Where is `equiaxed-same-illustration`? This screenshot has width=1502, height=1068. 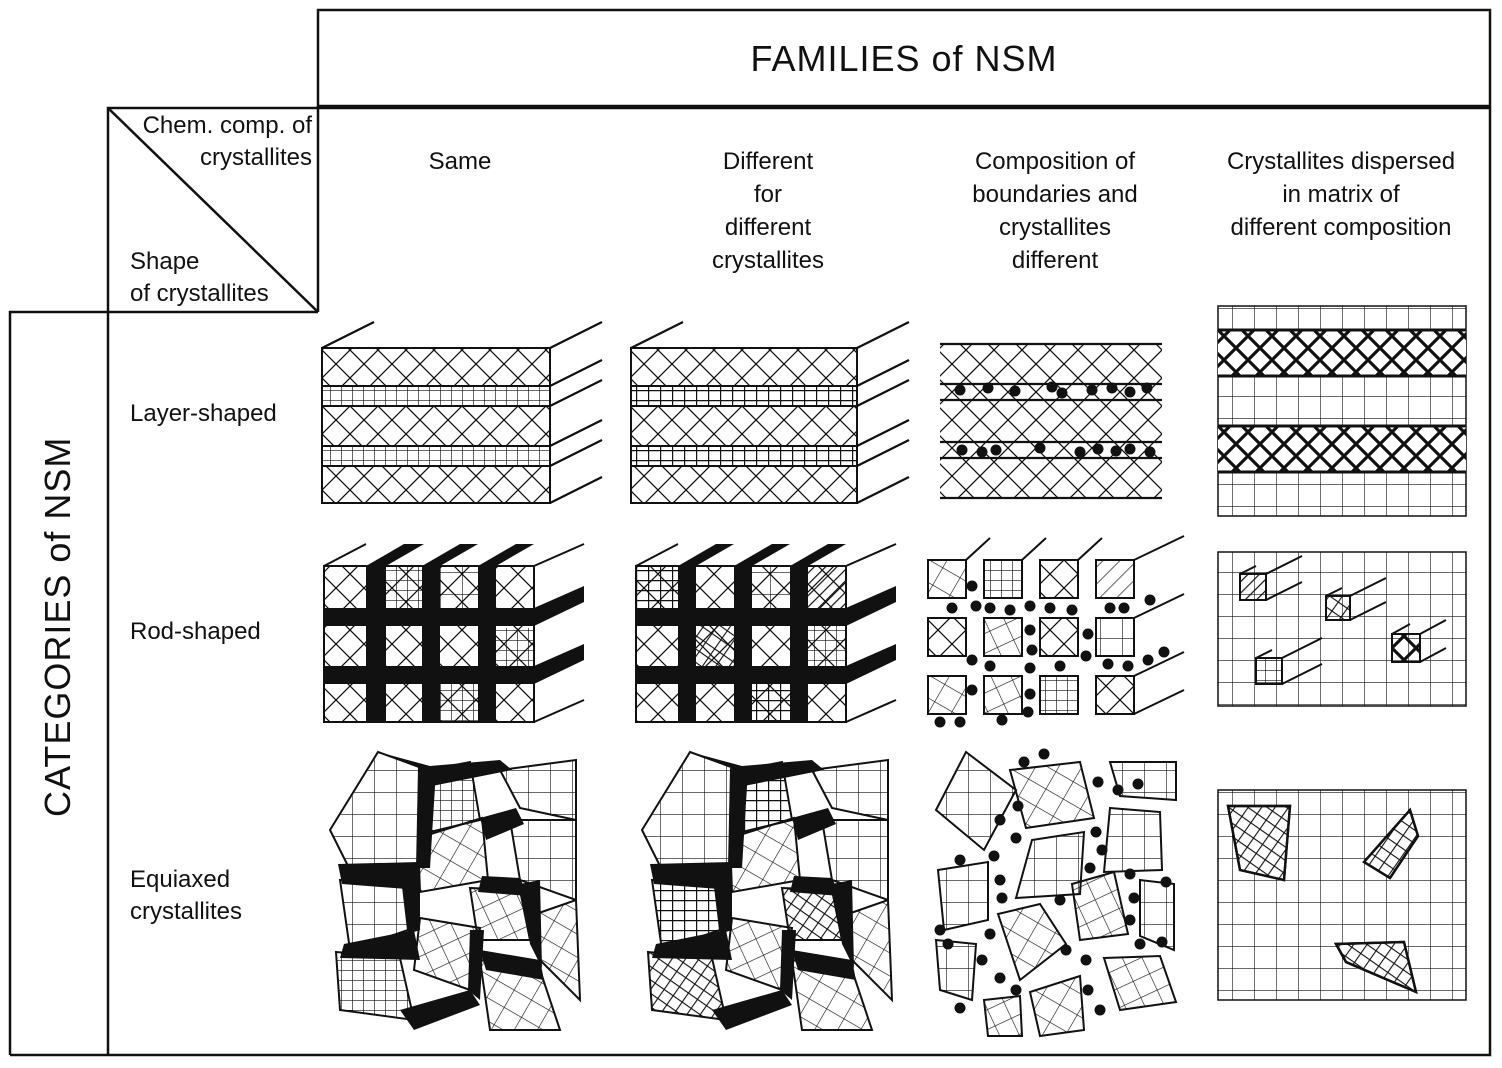
equiaxed-same-illustration is located at coordinates (455, 890).